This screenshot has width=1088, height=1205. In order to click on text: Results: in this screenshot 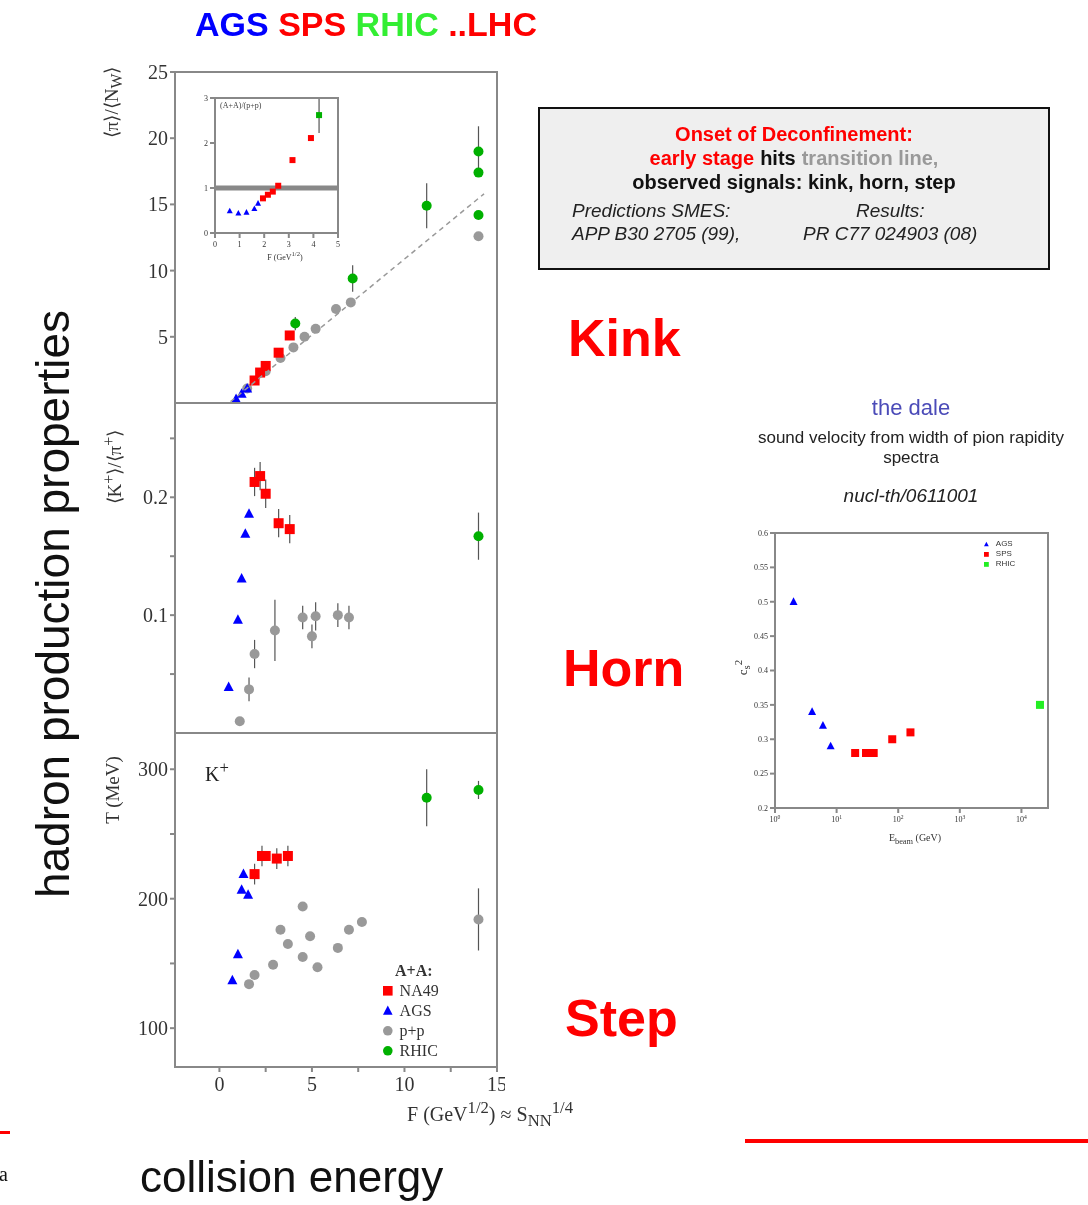, I will do `click(890, 211)`.